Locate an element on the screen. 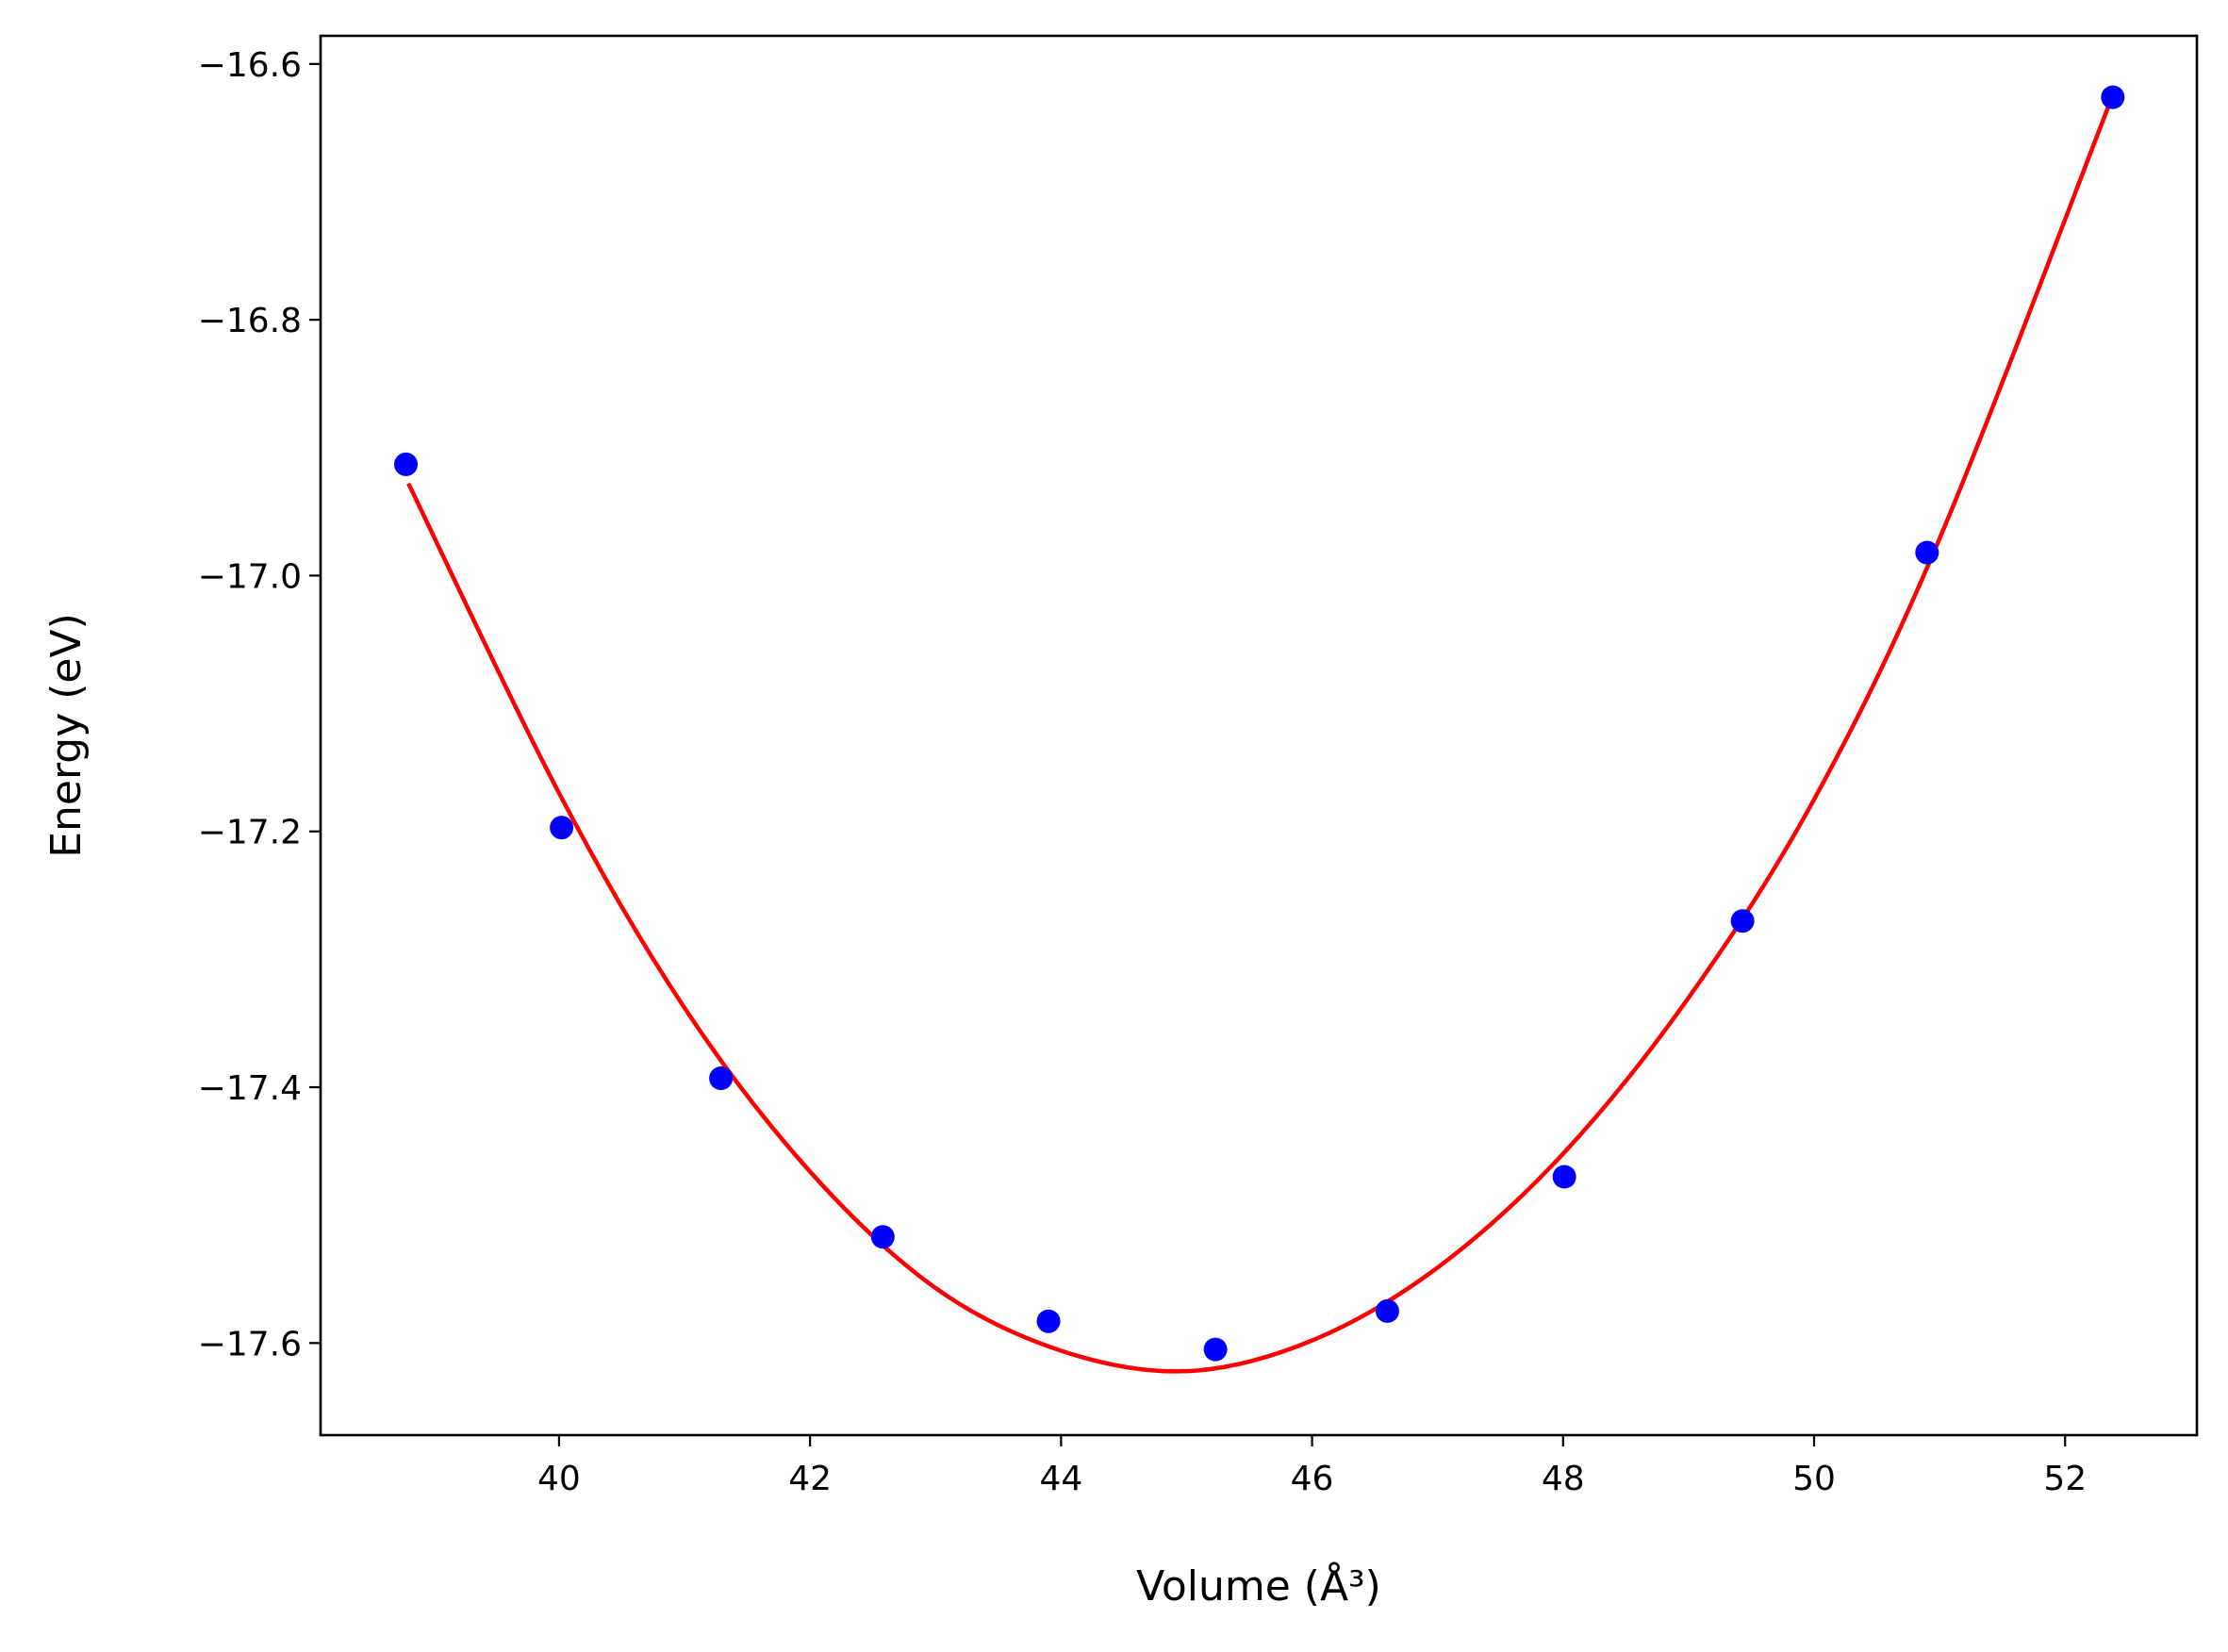 This screenshot has height=1652, width=2228. y-axis-label: Energy (eV) is located at coordinates (66, 735).